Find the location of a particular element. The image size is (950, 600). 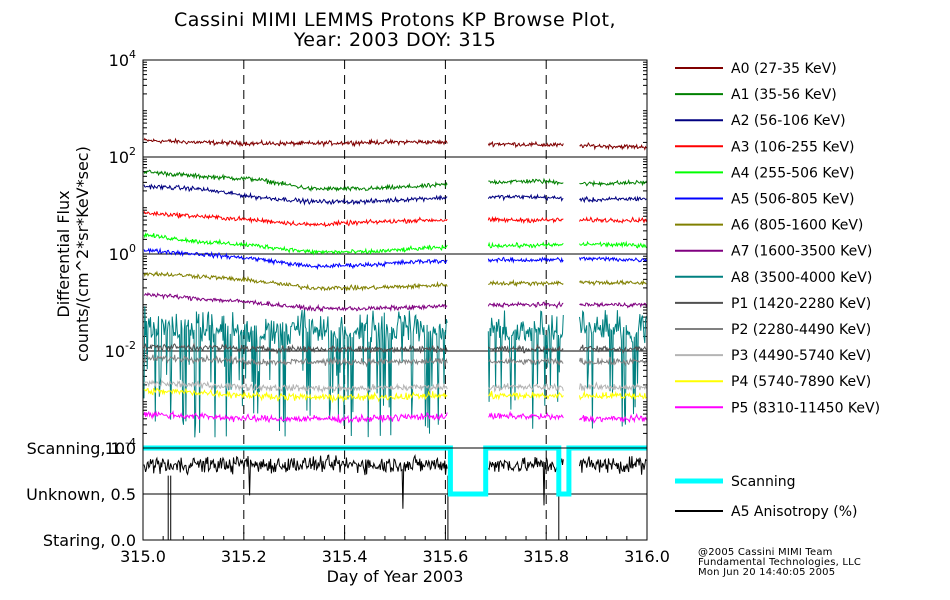

legend-label: A7 (1600-3500 KeV) is located at coordinates (801, 252).